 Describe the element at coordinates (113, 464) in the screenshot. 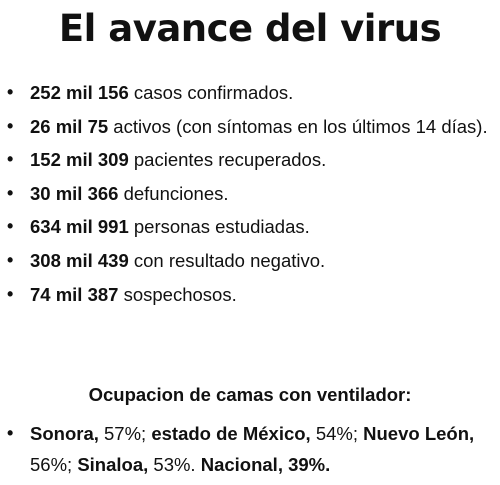

I see `state-name: Sinaloa,` at that location.